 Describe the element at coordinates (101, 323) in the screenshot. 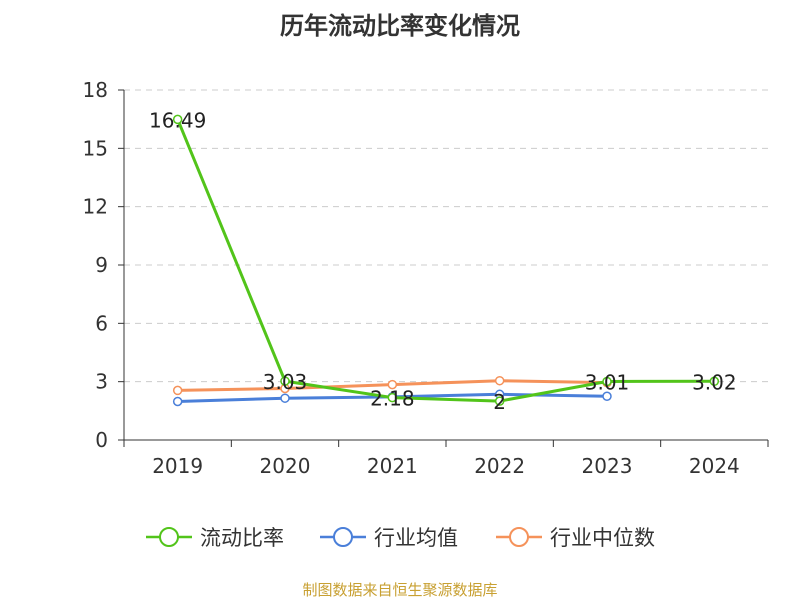

I see `y-tick-label: 6` at that location.